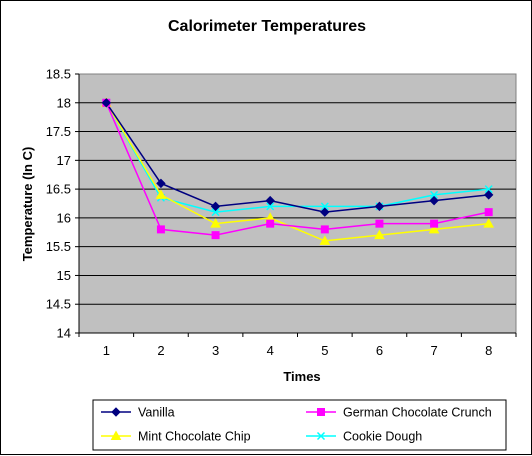 This screenshot has height=456, width=532. I want to click on legend-entry-label: German Chocolate Crunch, so click(417, 413).